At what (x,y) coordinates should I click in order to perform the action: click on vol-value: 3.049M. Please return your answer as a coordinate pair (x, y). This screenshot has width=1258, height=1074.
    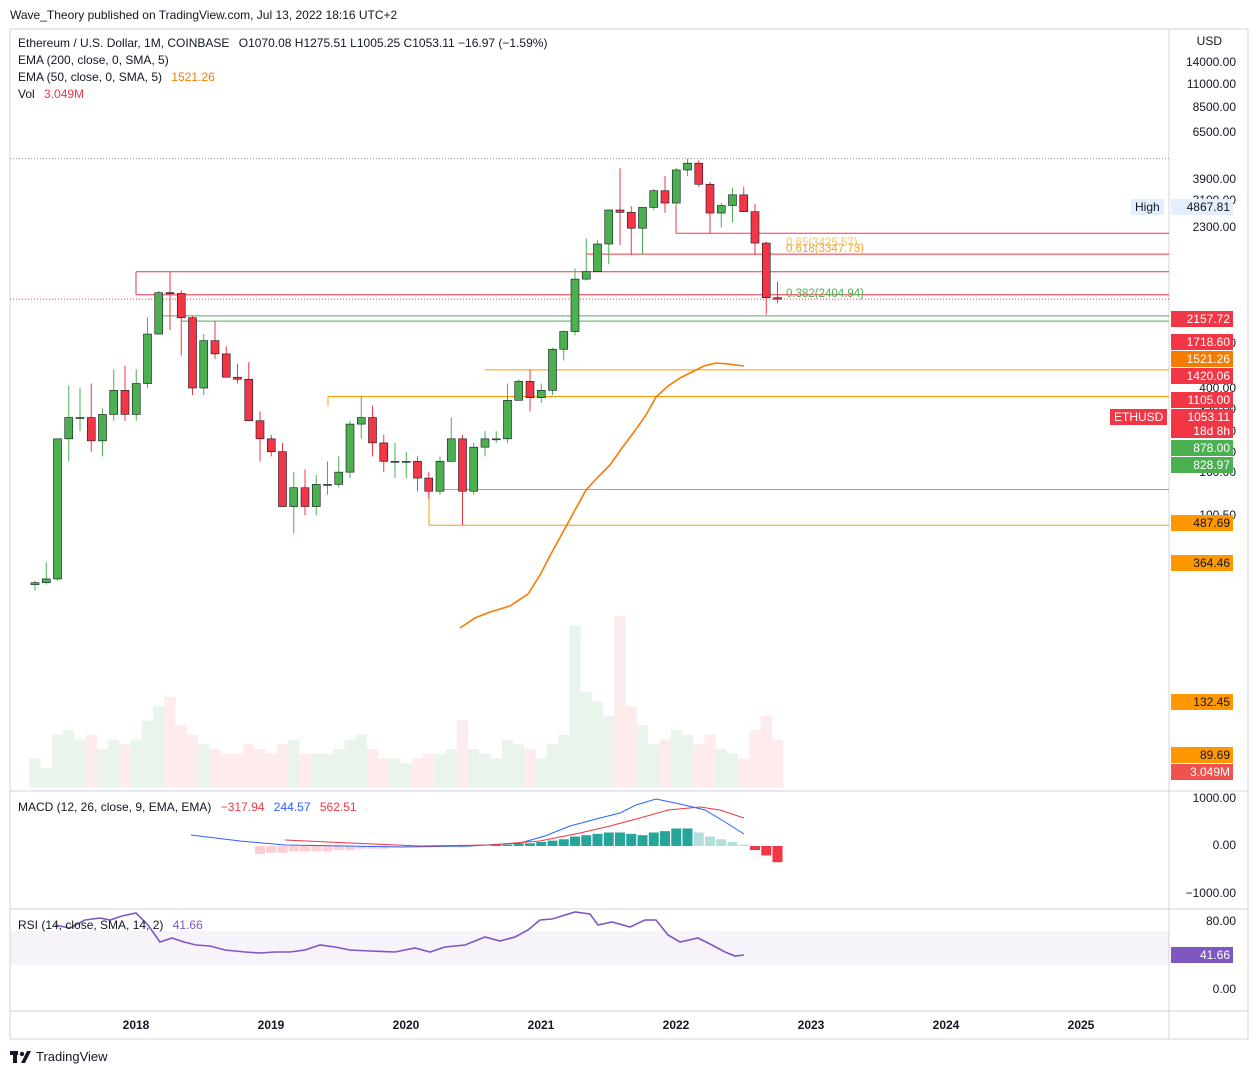
    Looking at the image, I should click on (64, 94).